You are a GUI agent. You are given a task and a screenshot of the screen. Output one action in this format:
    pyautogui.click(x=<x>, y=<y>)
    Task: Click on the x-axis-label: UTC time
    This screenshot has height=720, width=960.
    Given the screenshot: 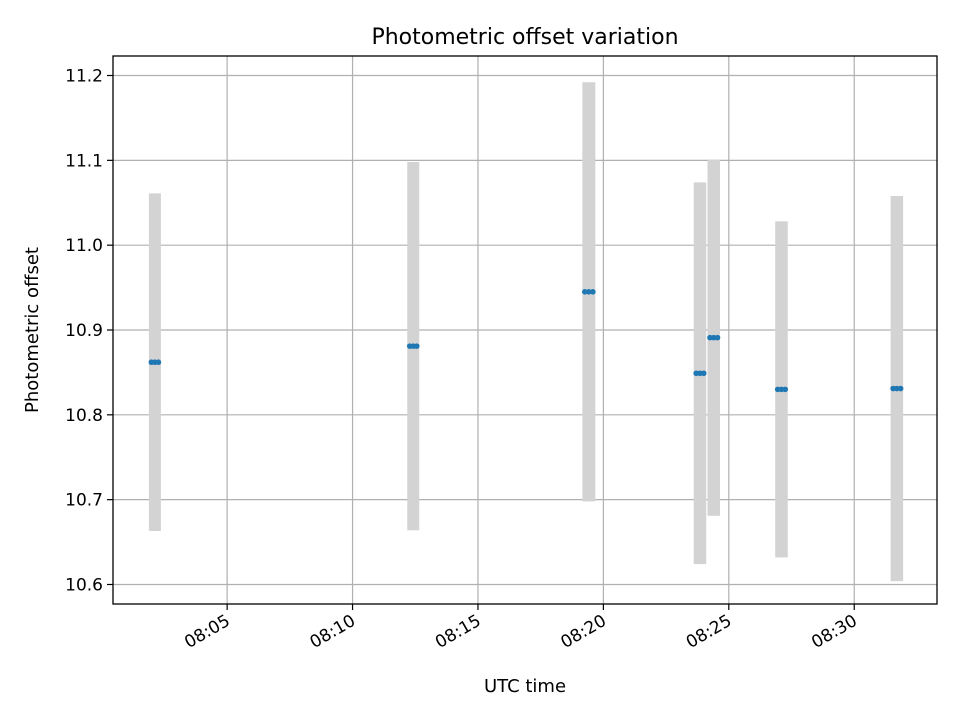 What is the action you would take?
    pyautogui.click(x=525, y=686)
    